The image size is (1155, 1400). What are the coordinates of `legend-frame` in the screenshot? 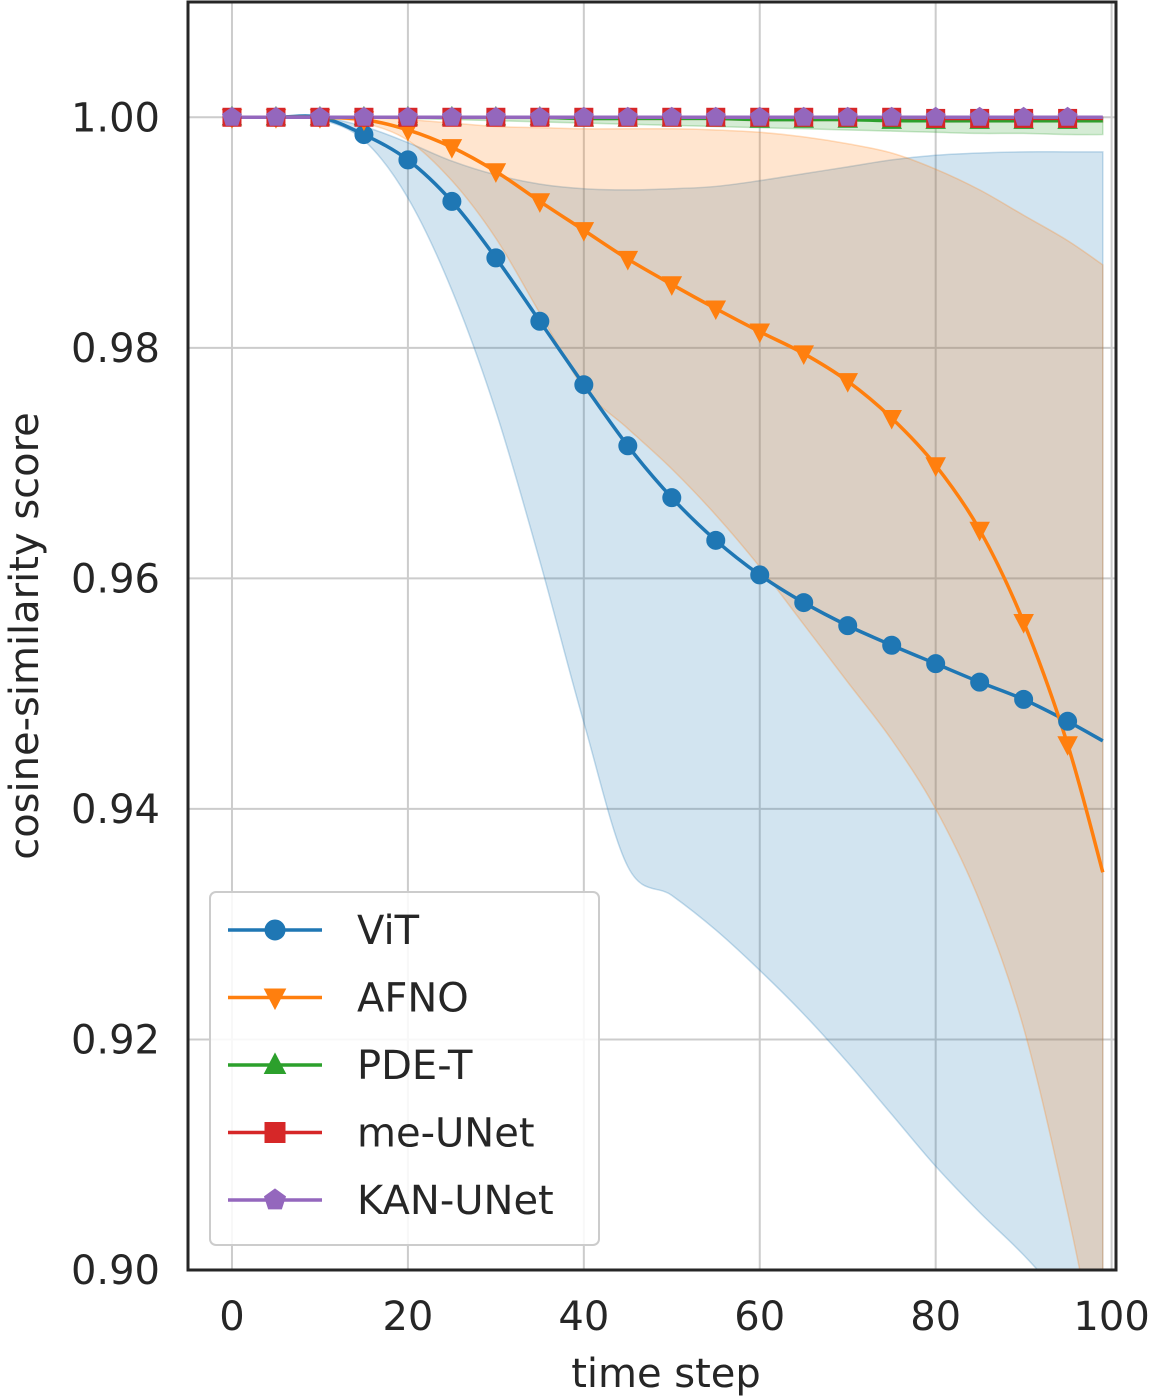 It's located at (404, 1068).